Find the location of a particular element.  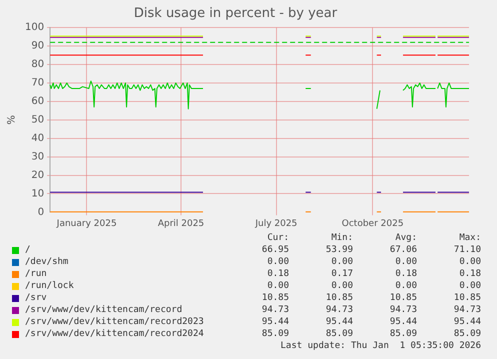

y-tick-label: 10 is located at coordinates (37, 194).